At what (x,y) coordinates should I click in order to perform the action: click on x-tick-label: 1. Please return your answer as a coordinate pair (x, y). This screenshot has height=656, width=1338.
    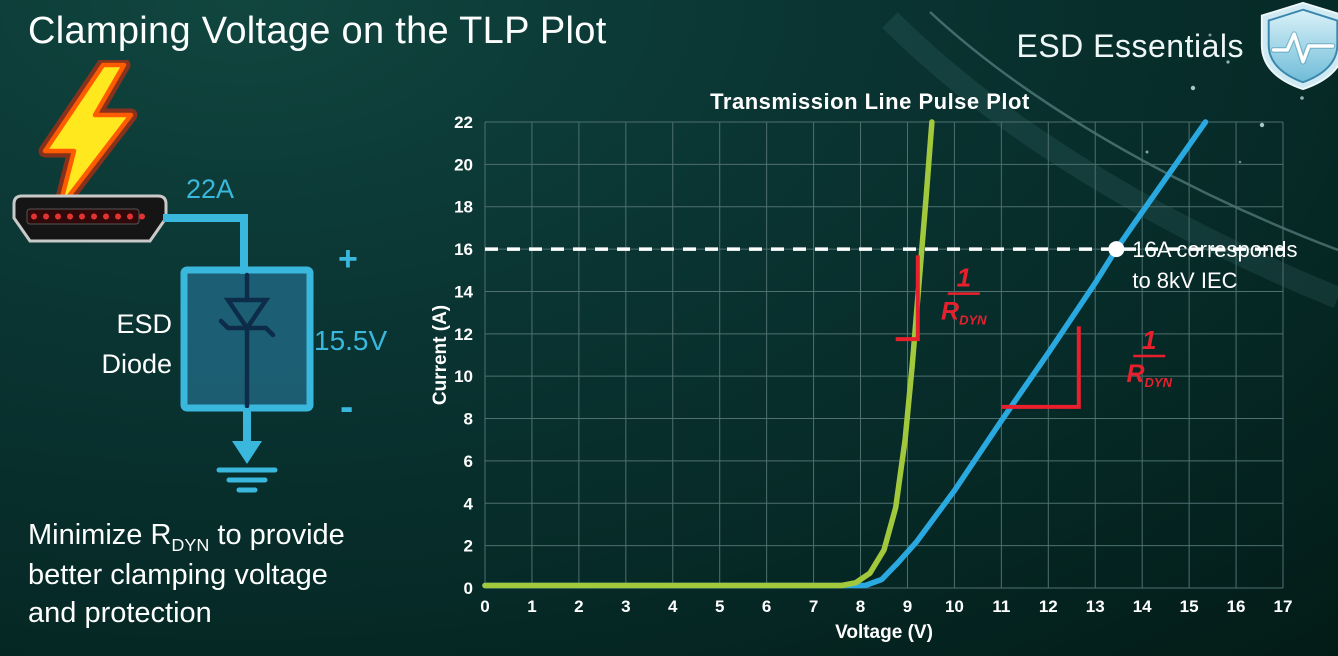
    Looking at the image, I should click on (531, 606).